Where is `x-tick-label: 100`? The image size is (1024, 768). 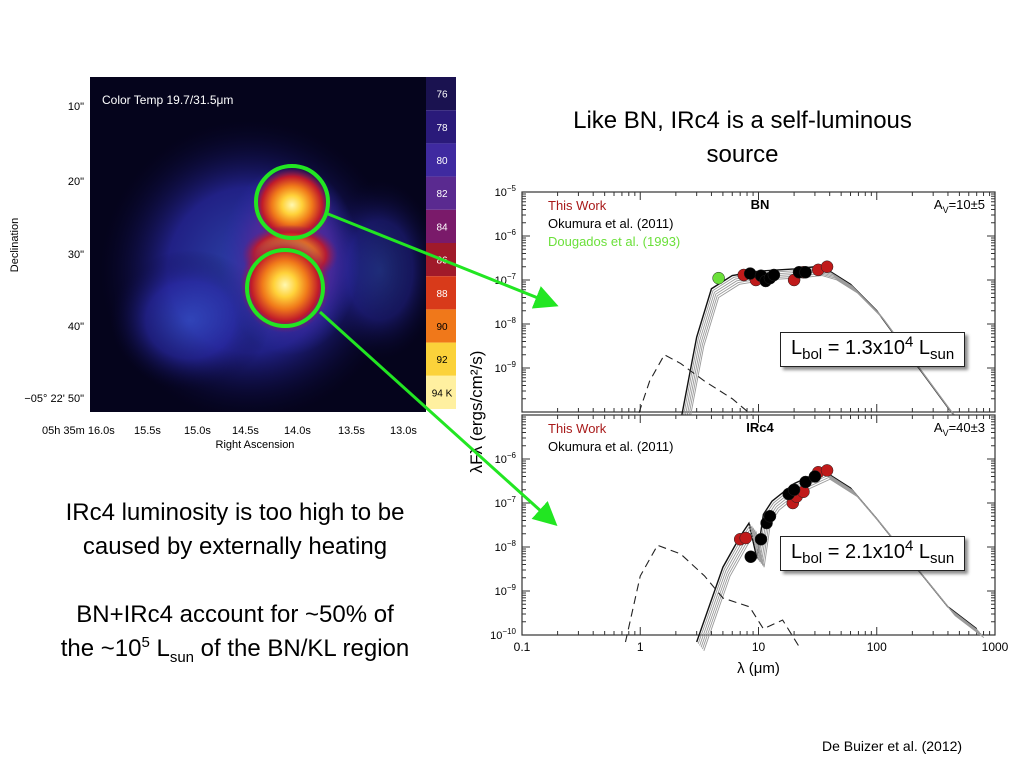
x-tick-label: 100 is located at coordinates (877, 647).